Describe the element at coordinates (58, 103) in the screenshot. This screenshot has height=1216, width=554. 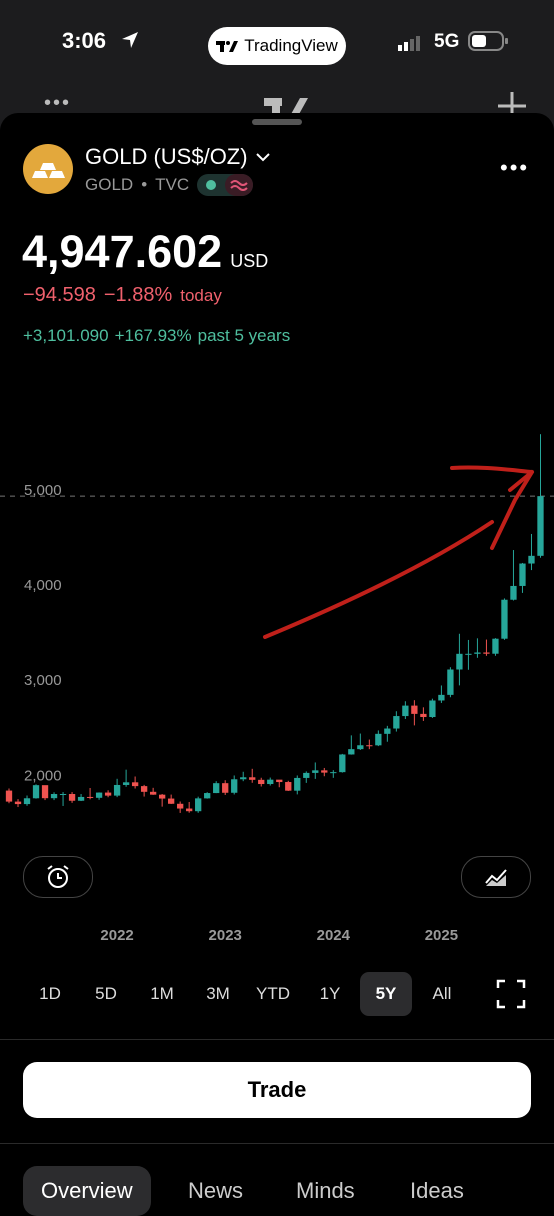
I see `more-back: •••` at that location.